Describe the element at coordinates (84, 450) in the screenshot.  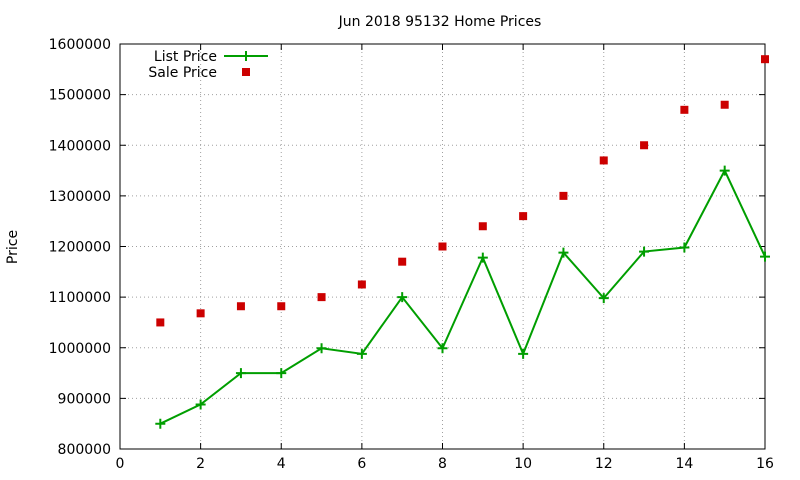
I see `y-tick-label: 800000` at that location.